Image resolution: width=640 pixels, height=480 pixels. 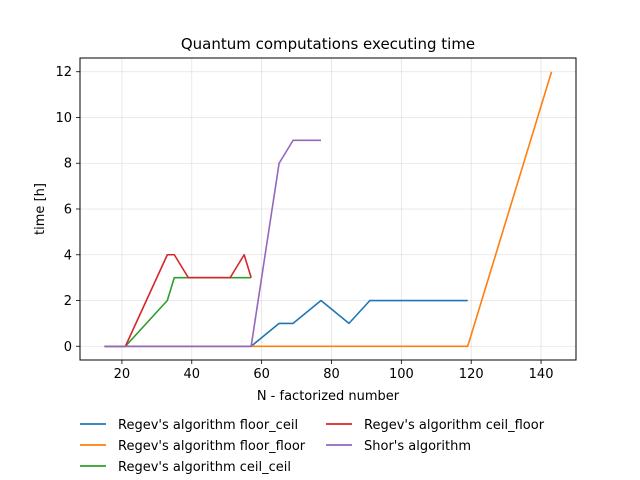 I want to click on y-tick-label: 10, so click(x=63, y=118).